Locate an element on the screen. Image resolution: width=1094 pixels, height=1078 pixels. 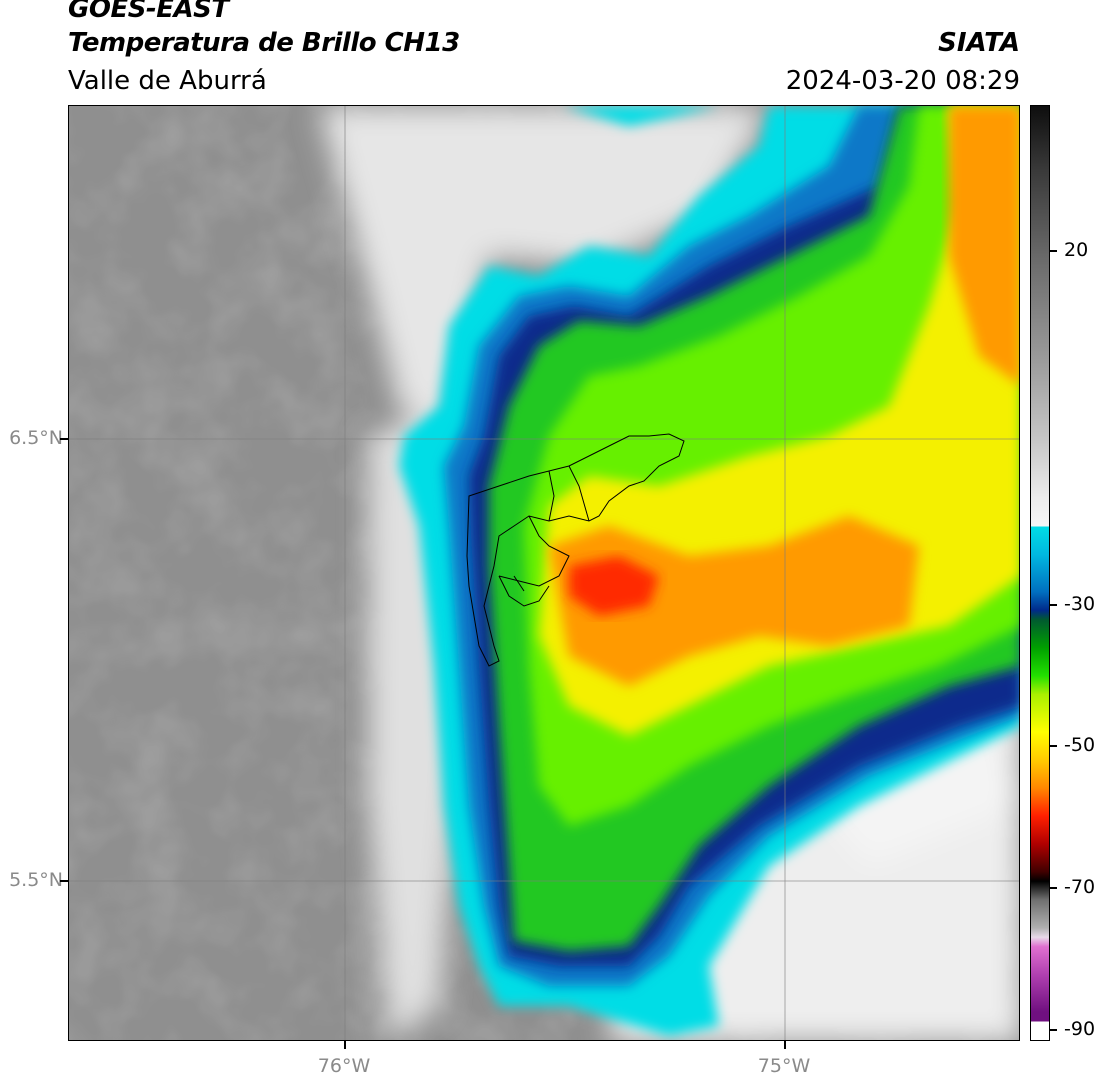
cold-cloud-orange is located at coordinates (734, 601).